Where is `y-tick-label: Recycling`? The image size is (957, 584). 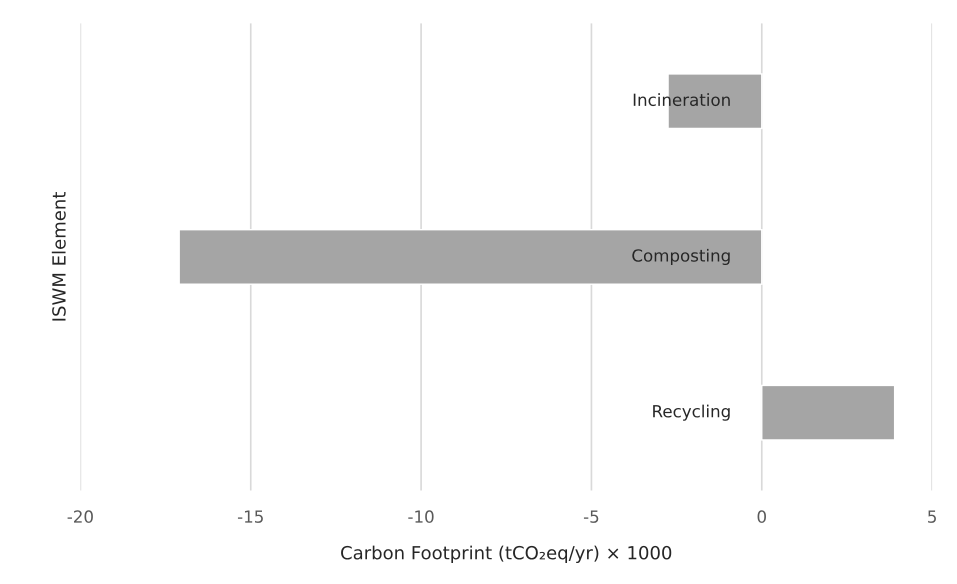
y-tick-label: Recycling is located at coordinates (691, 412).